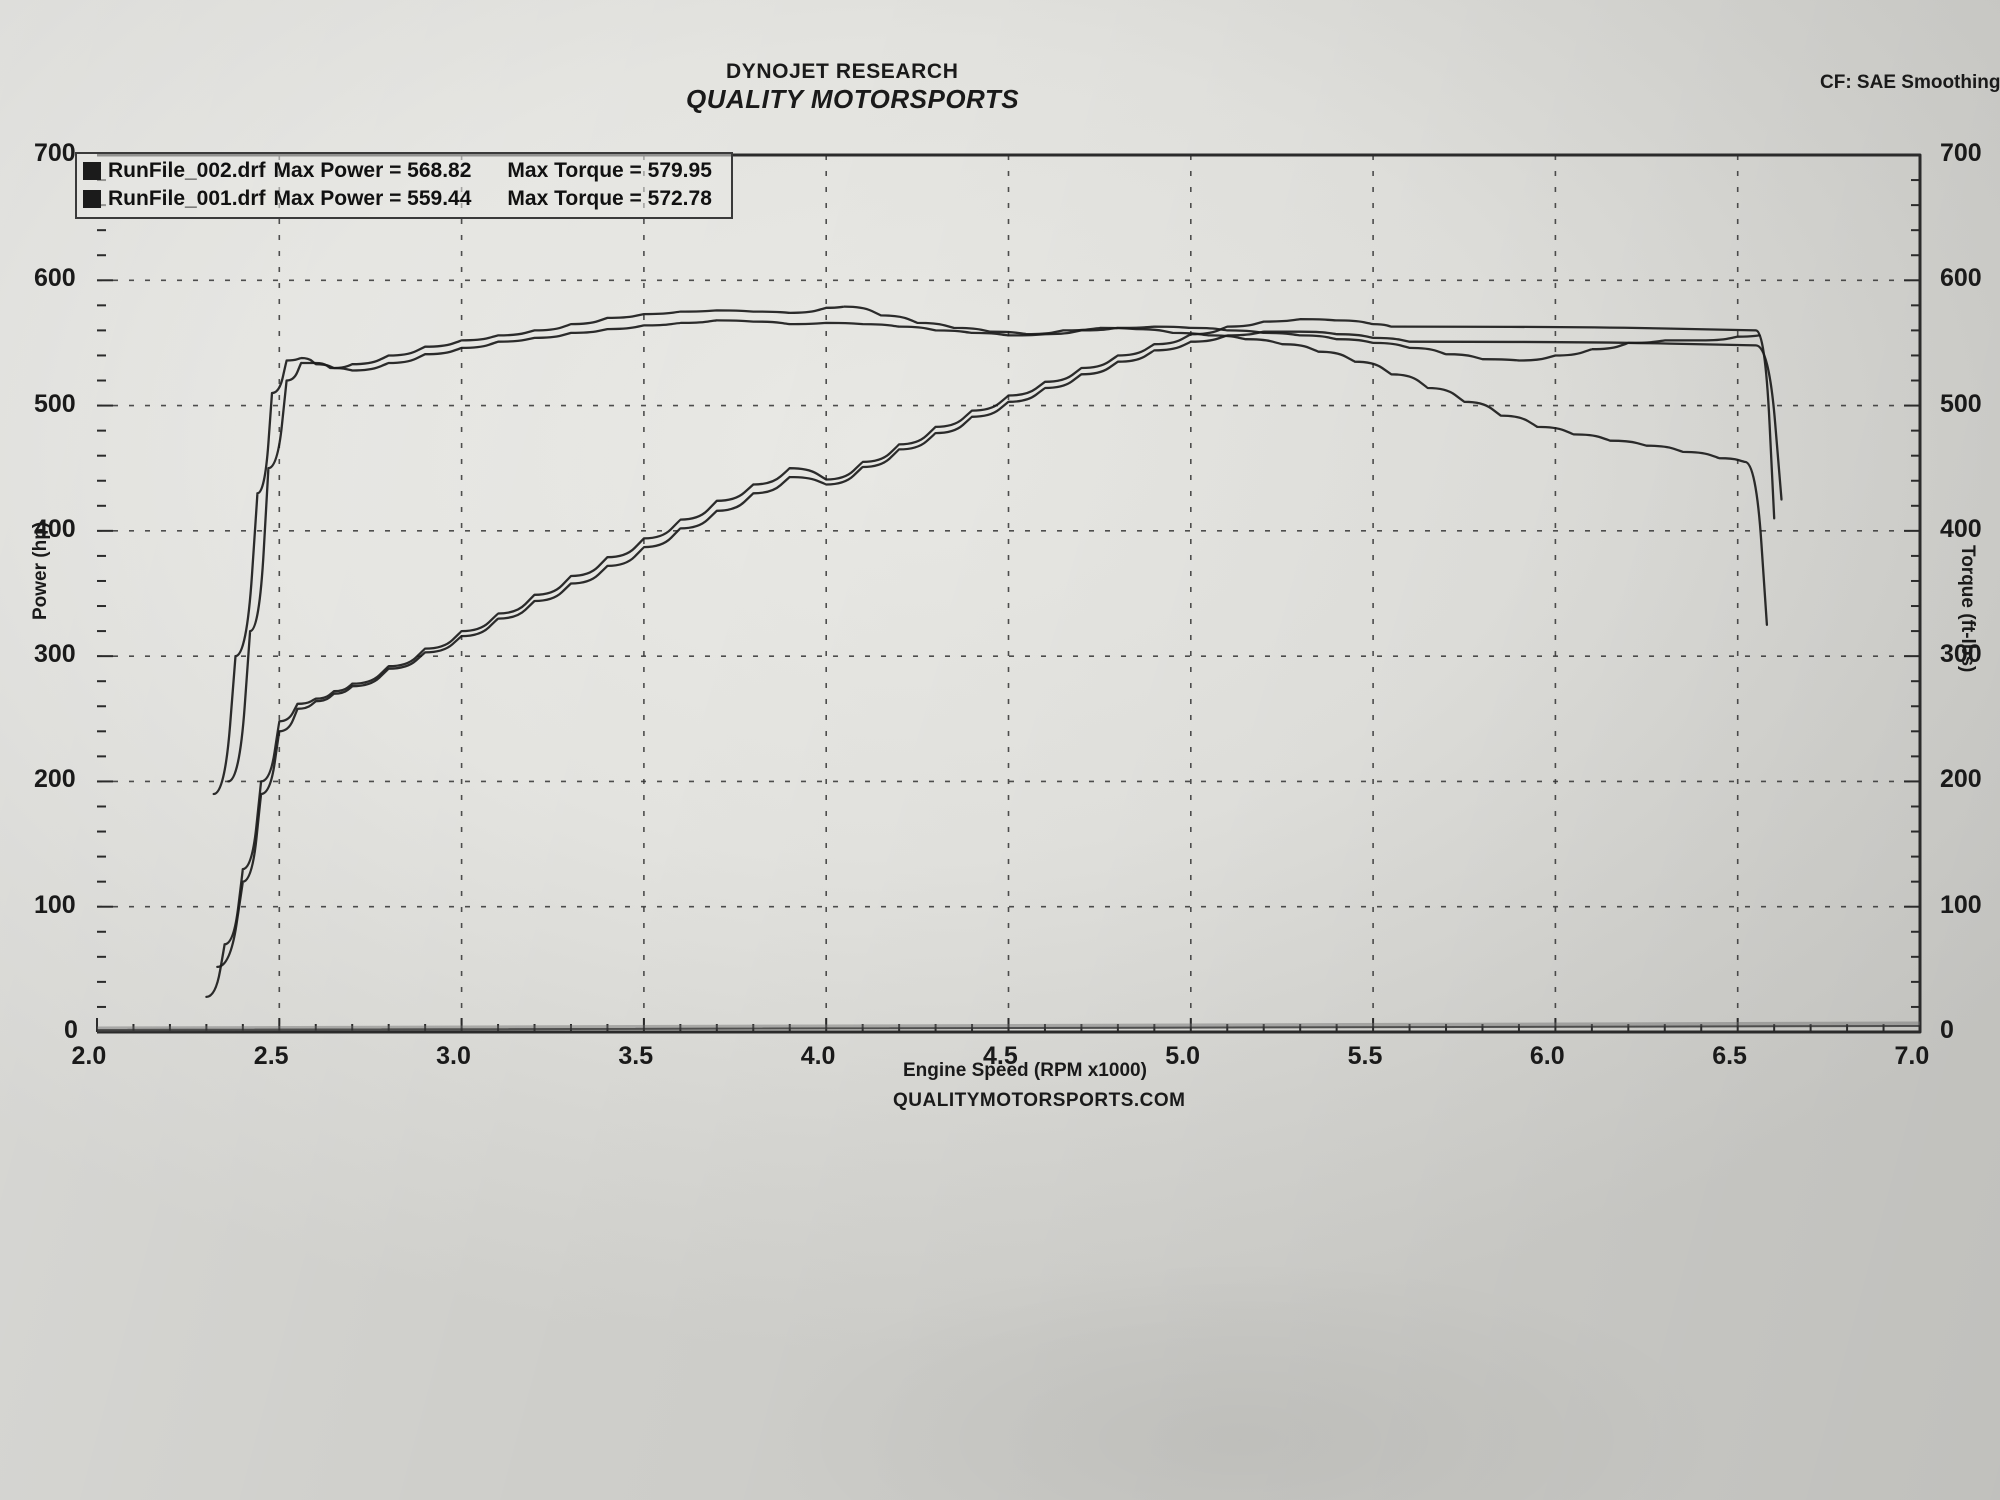 Image resolution: width=2000 pixels, height=1500 pixels. Describe the element at coordinates (1365, 1056) in the screenshot. I see `x-tick: 5.5` at that location.